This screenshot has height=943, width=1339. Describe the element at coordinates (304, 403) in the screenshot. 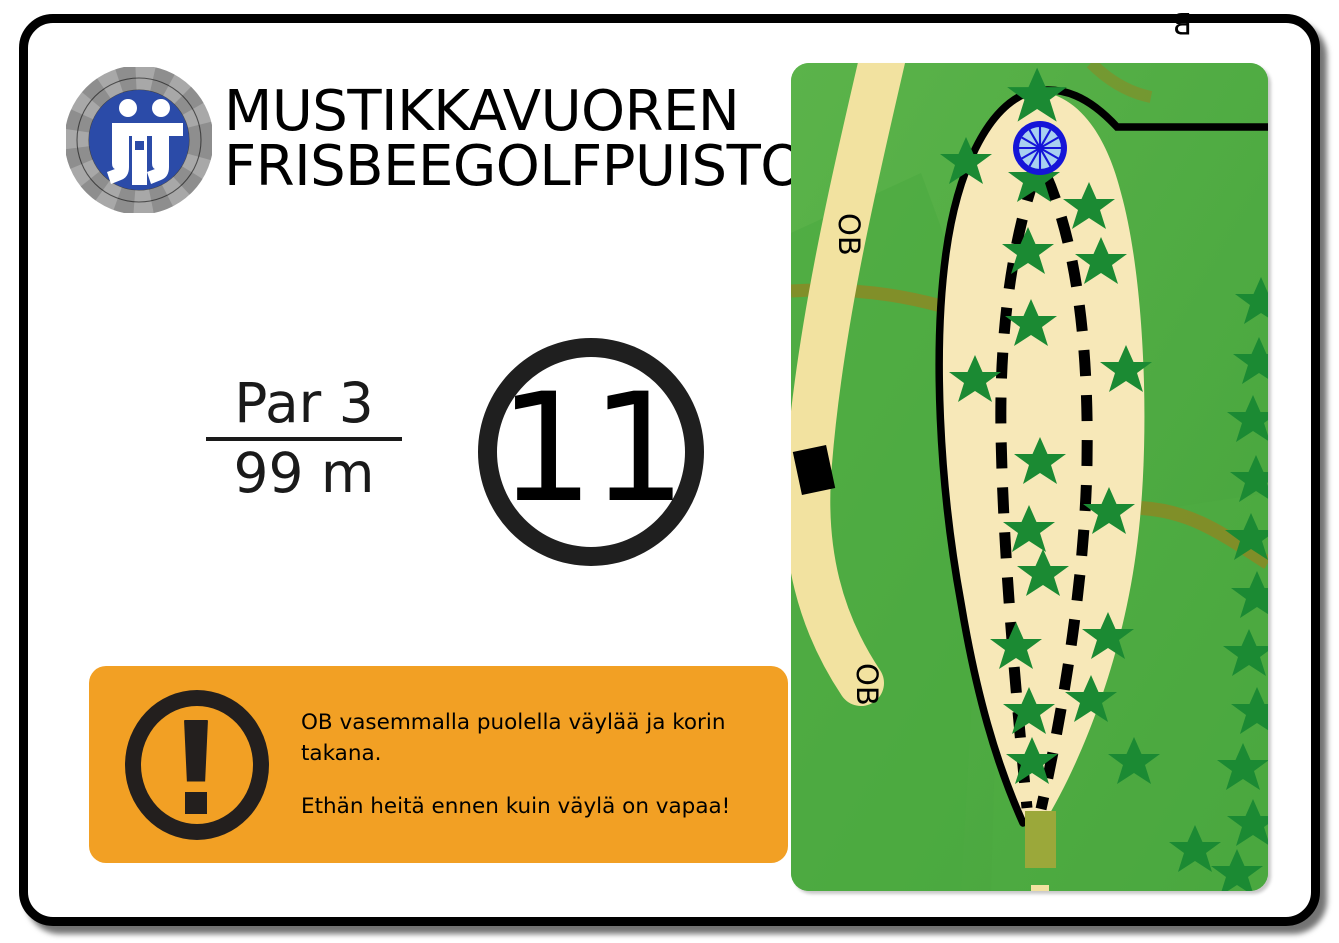

I see `par-label: Par 3` at that location.